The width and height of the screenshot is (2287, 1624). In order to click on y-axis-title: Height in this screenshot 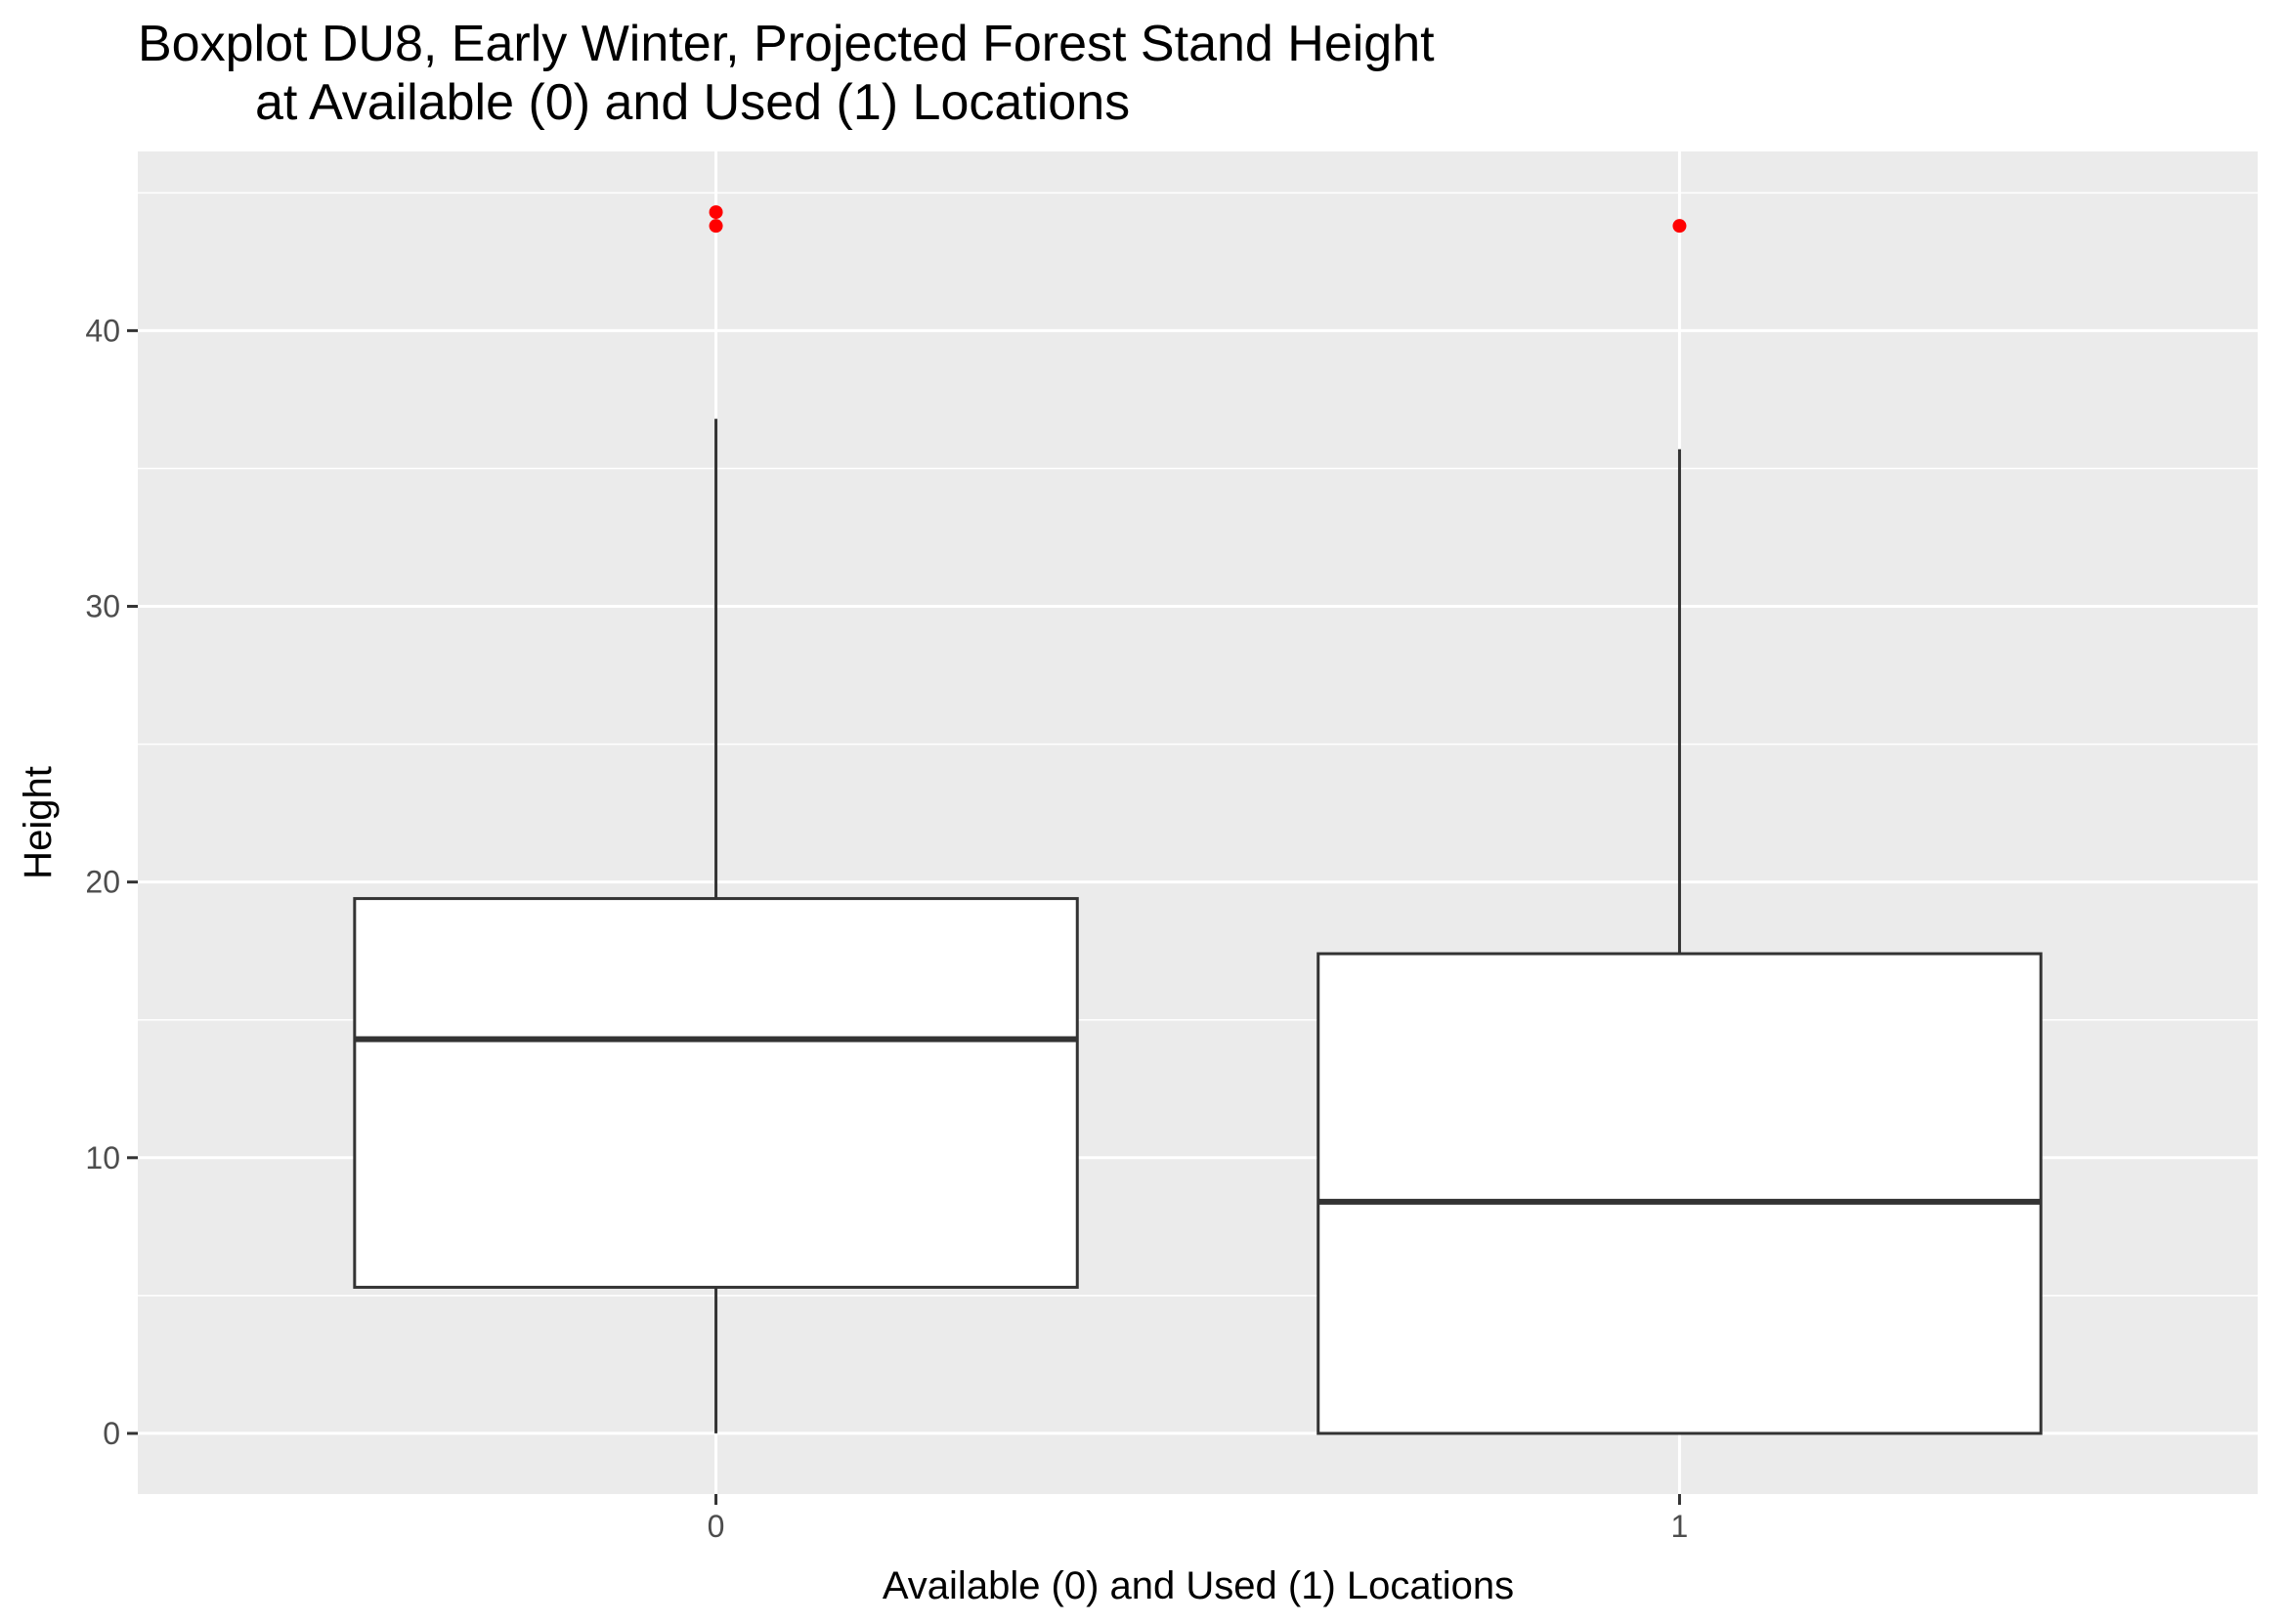, I will do `click(38, 823)`.